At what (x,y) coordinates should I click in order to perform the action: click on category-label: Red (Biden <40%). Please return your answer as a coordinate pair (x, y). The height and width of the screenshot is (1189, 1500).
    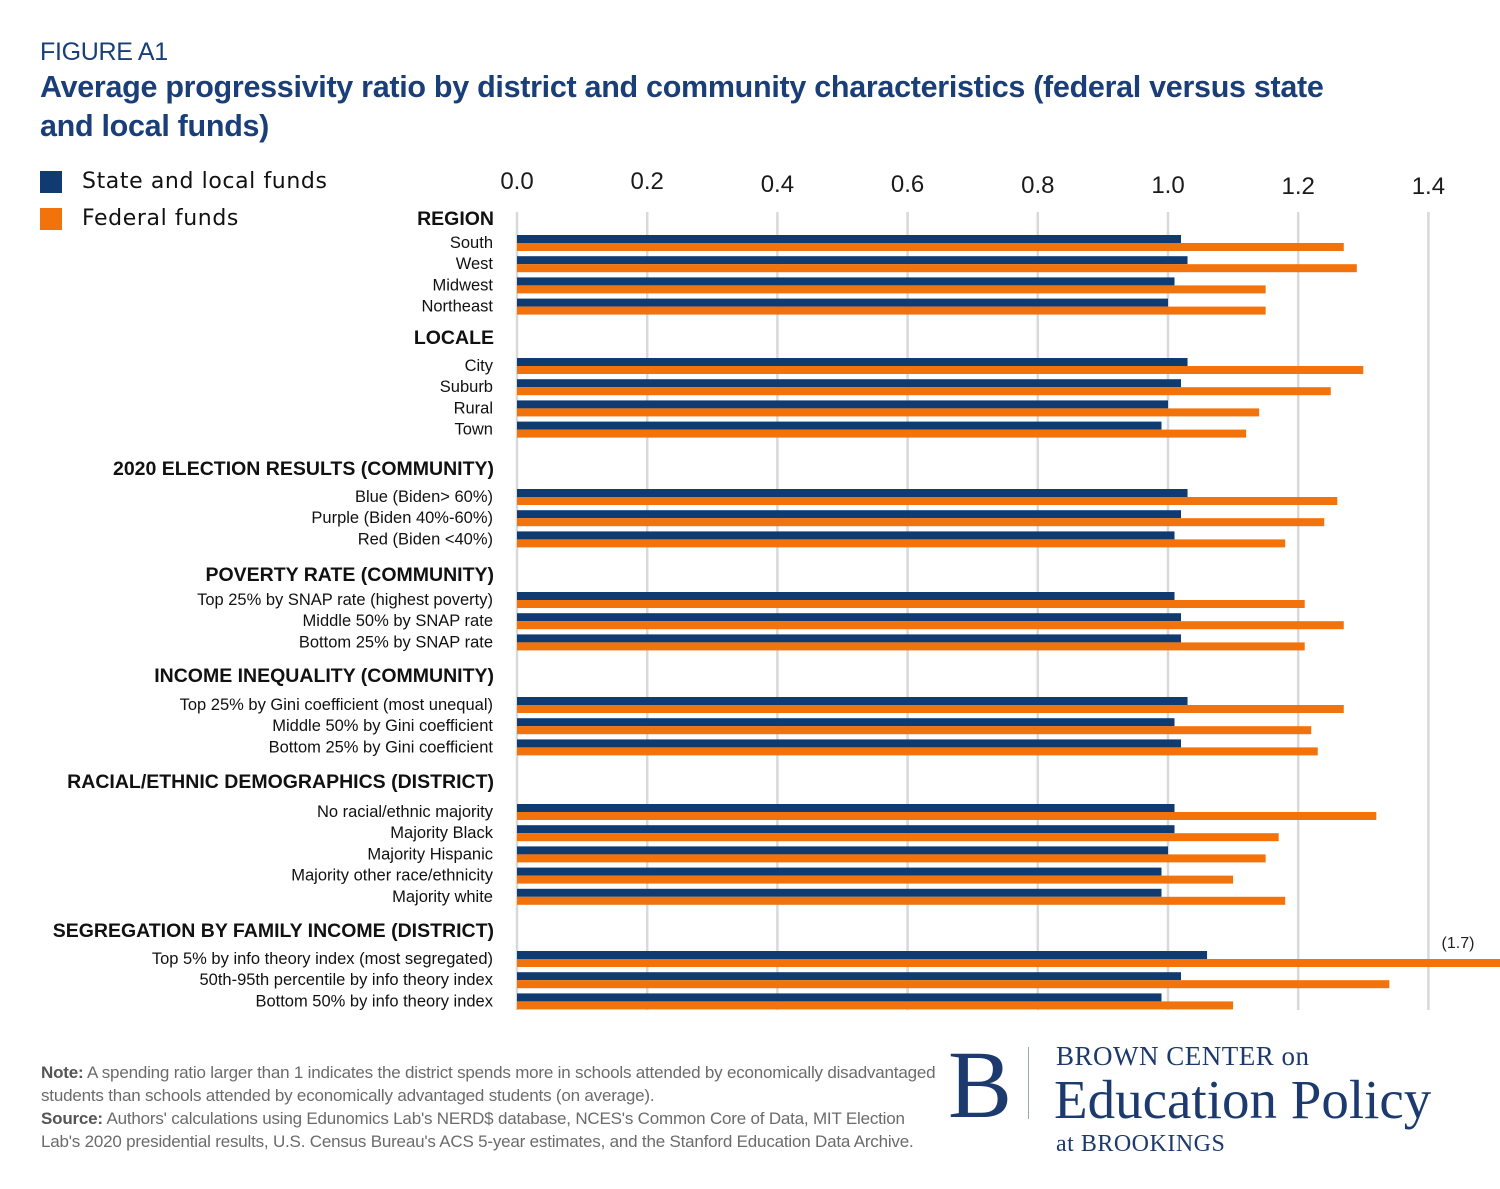
    Looking at the image, I should click on (425, 539).